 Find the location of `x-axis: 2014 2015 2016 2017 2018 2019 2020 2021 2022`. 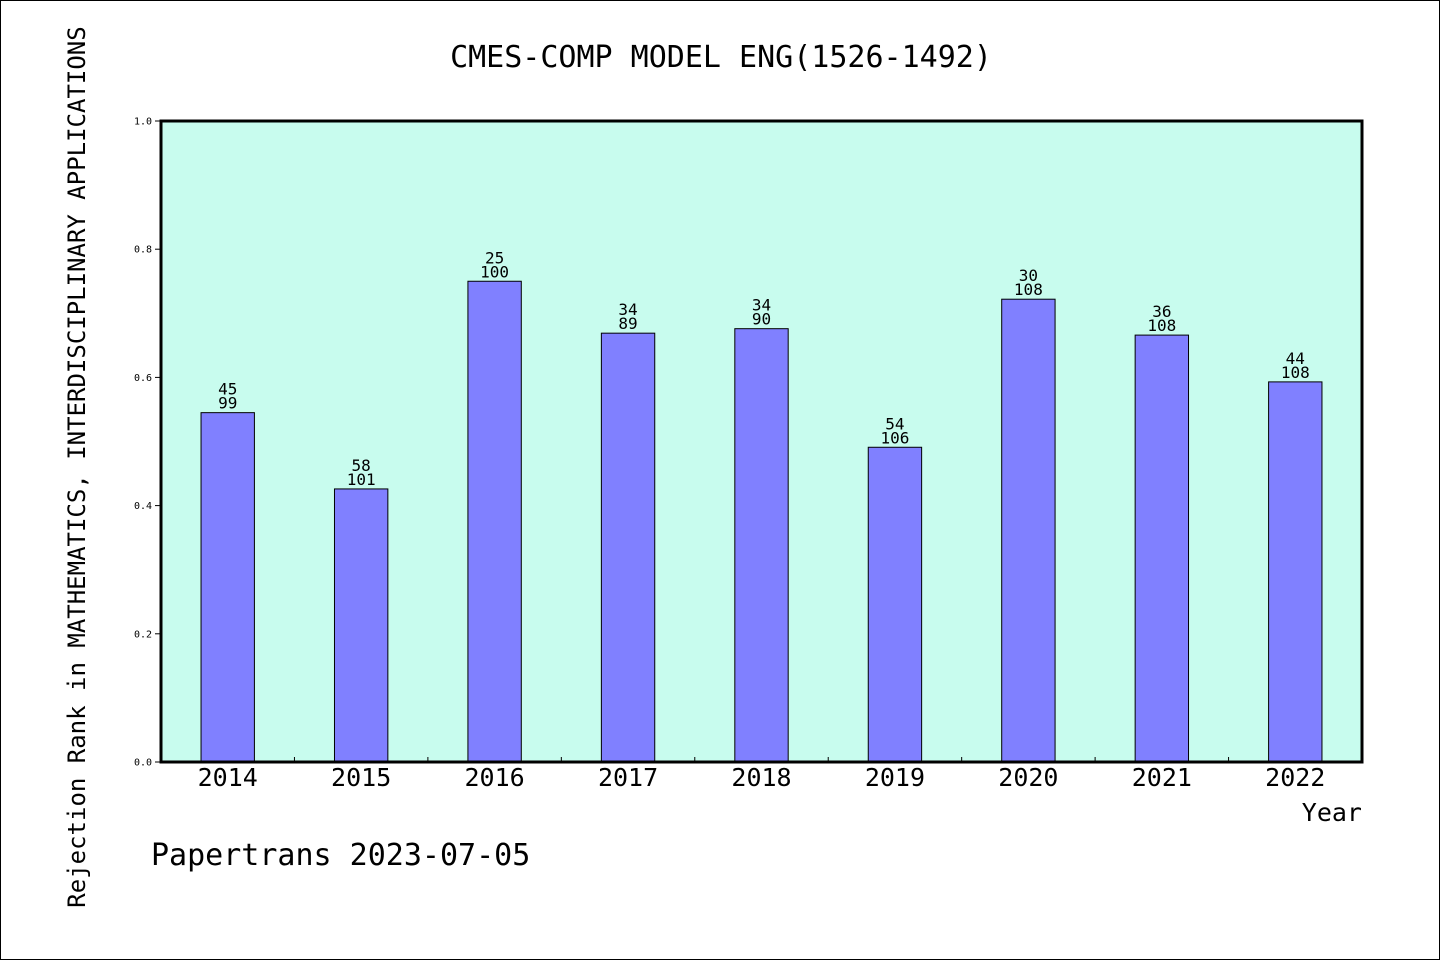

x-axis: 2014 2015 2016 2017 2018 2019 2020 2021 2022 is located at coordinates (761, 774).